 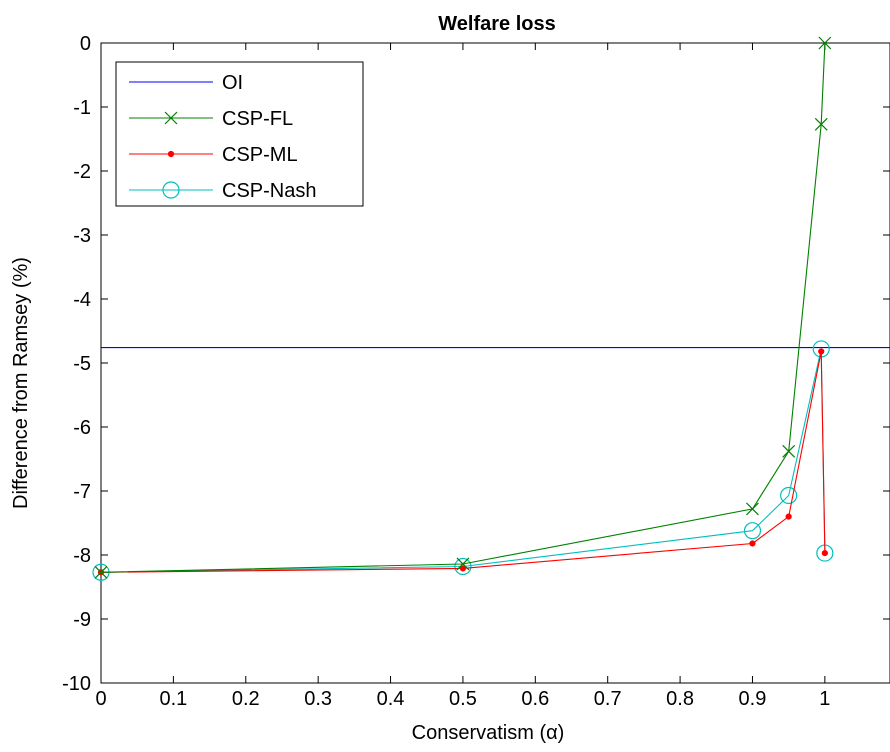 What do you see at coordinates (100, 699) in the screenshot?
I see `x-tick-label: 0` at bounding box center [100, 699].